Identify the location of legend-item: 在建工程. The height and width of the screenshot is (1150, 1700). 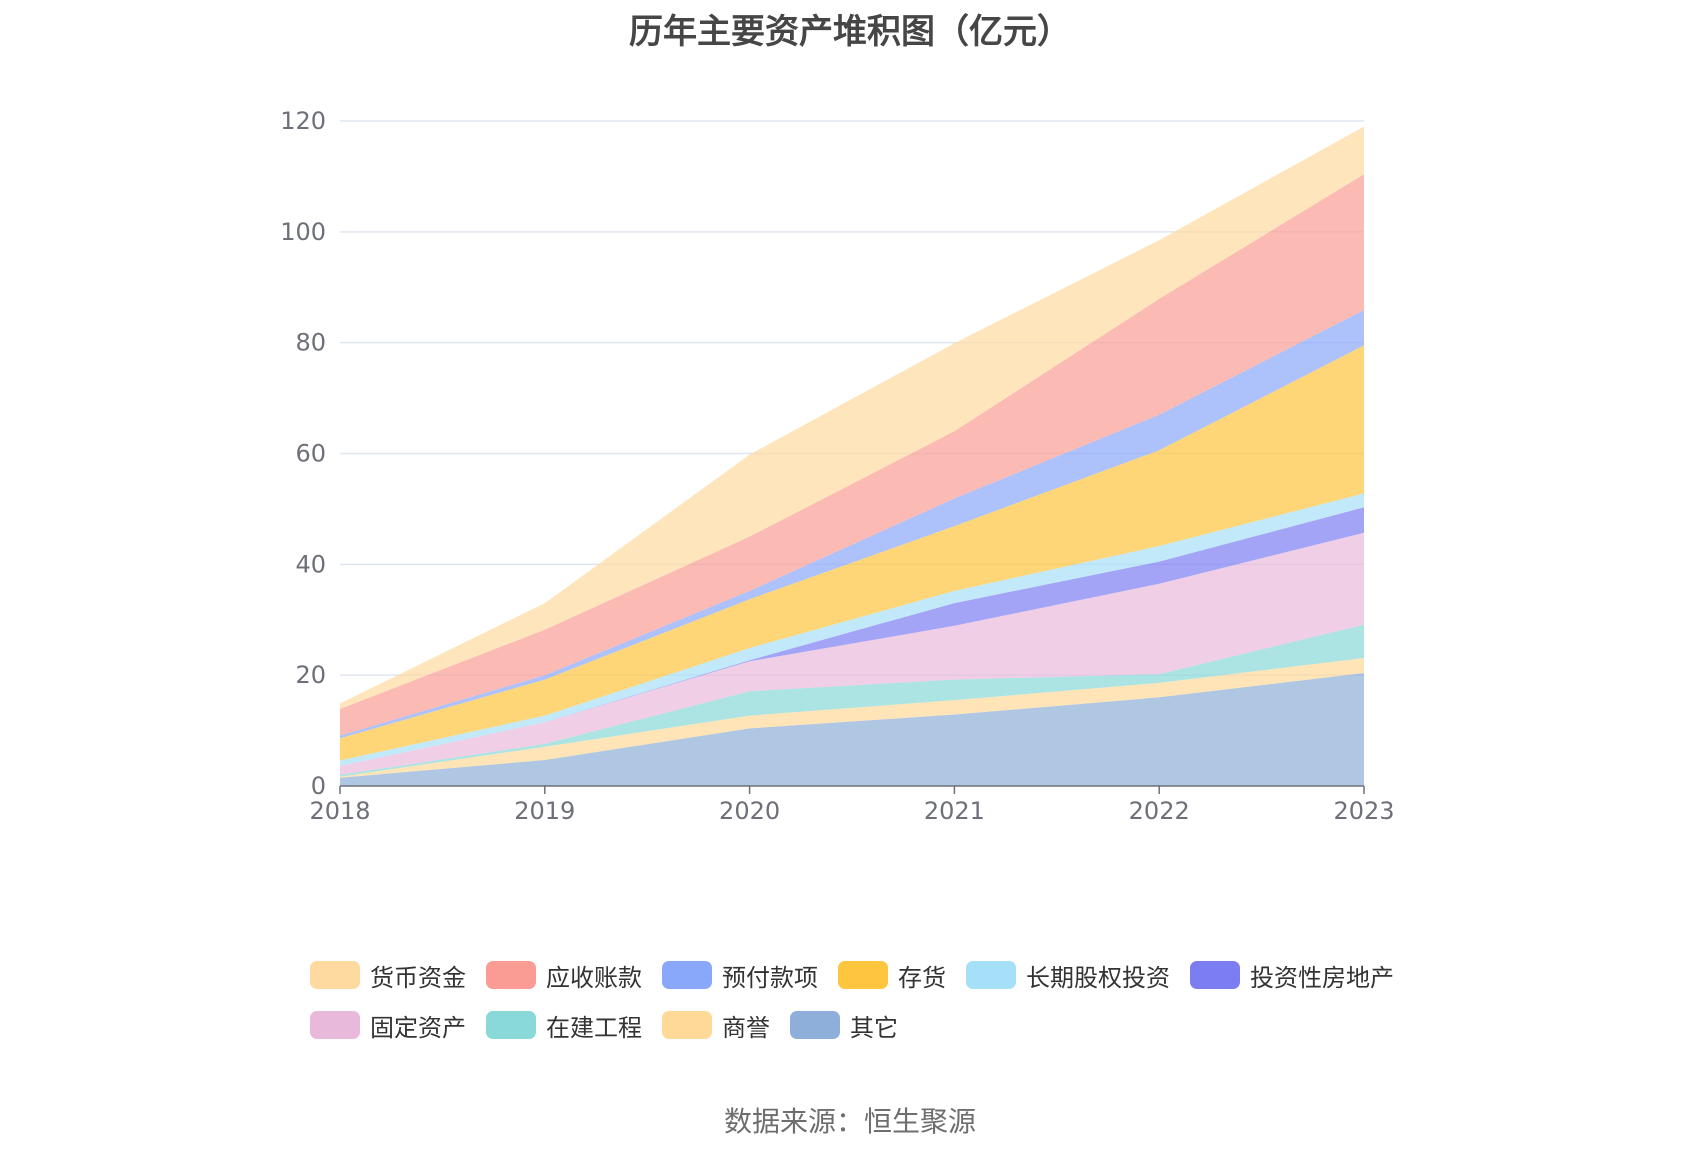
(564, 1025).